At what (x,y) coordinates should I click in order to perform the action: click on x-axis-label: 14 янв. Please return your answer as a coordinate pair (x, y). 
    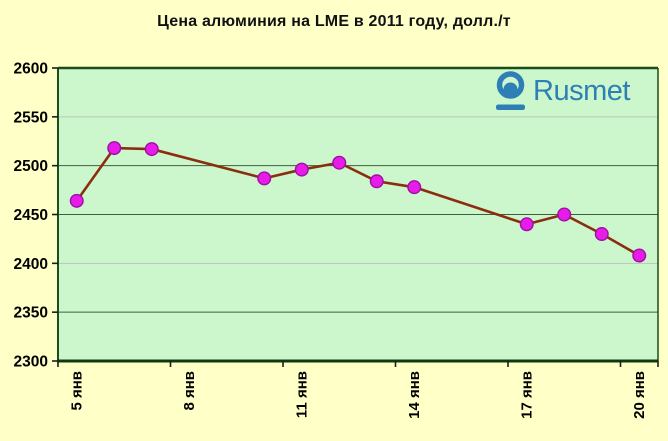
    Looking at the image, I should click on (414, 395).